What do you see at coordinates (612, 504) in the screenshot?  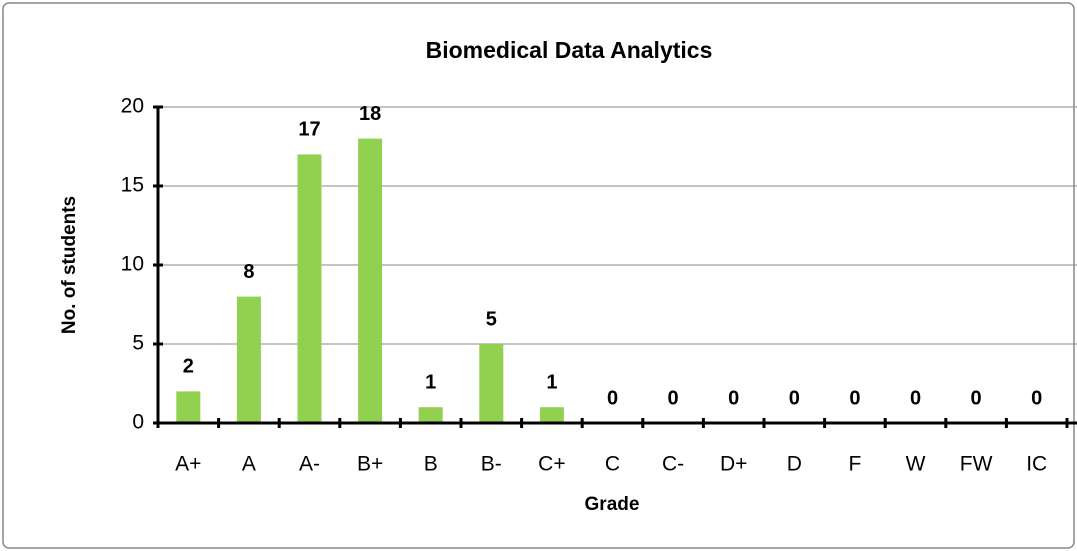 I see `x-axis-title: Grade` at bounding box center [612, 504].